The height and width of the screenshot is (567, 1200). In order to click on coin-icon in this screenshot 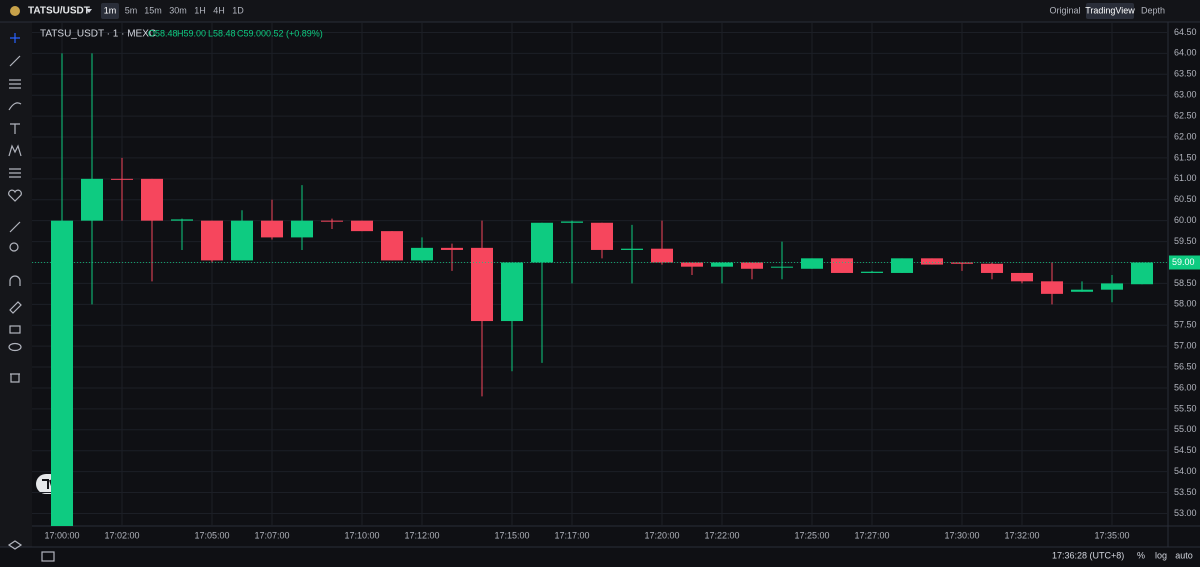, I will do `click(15, 11)`.